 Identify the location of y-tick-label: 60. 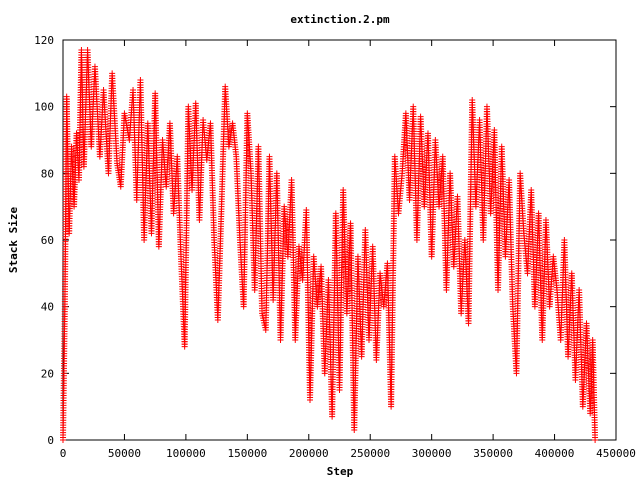
(47, 240).